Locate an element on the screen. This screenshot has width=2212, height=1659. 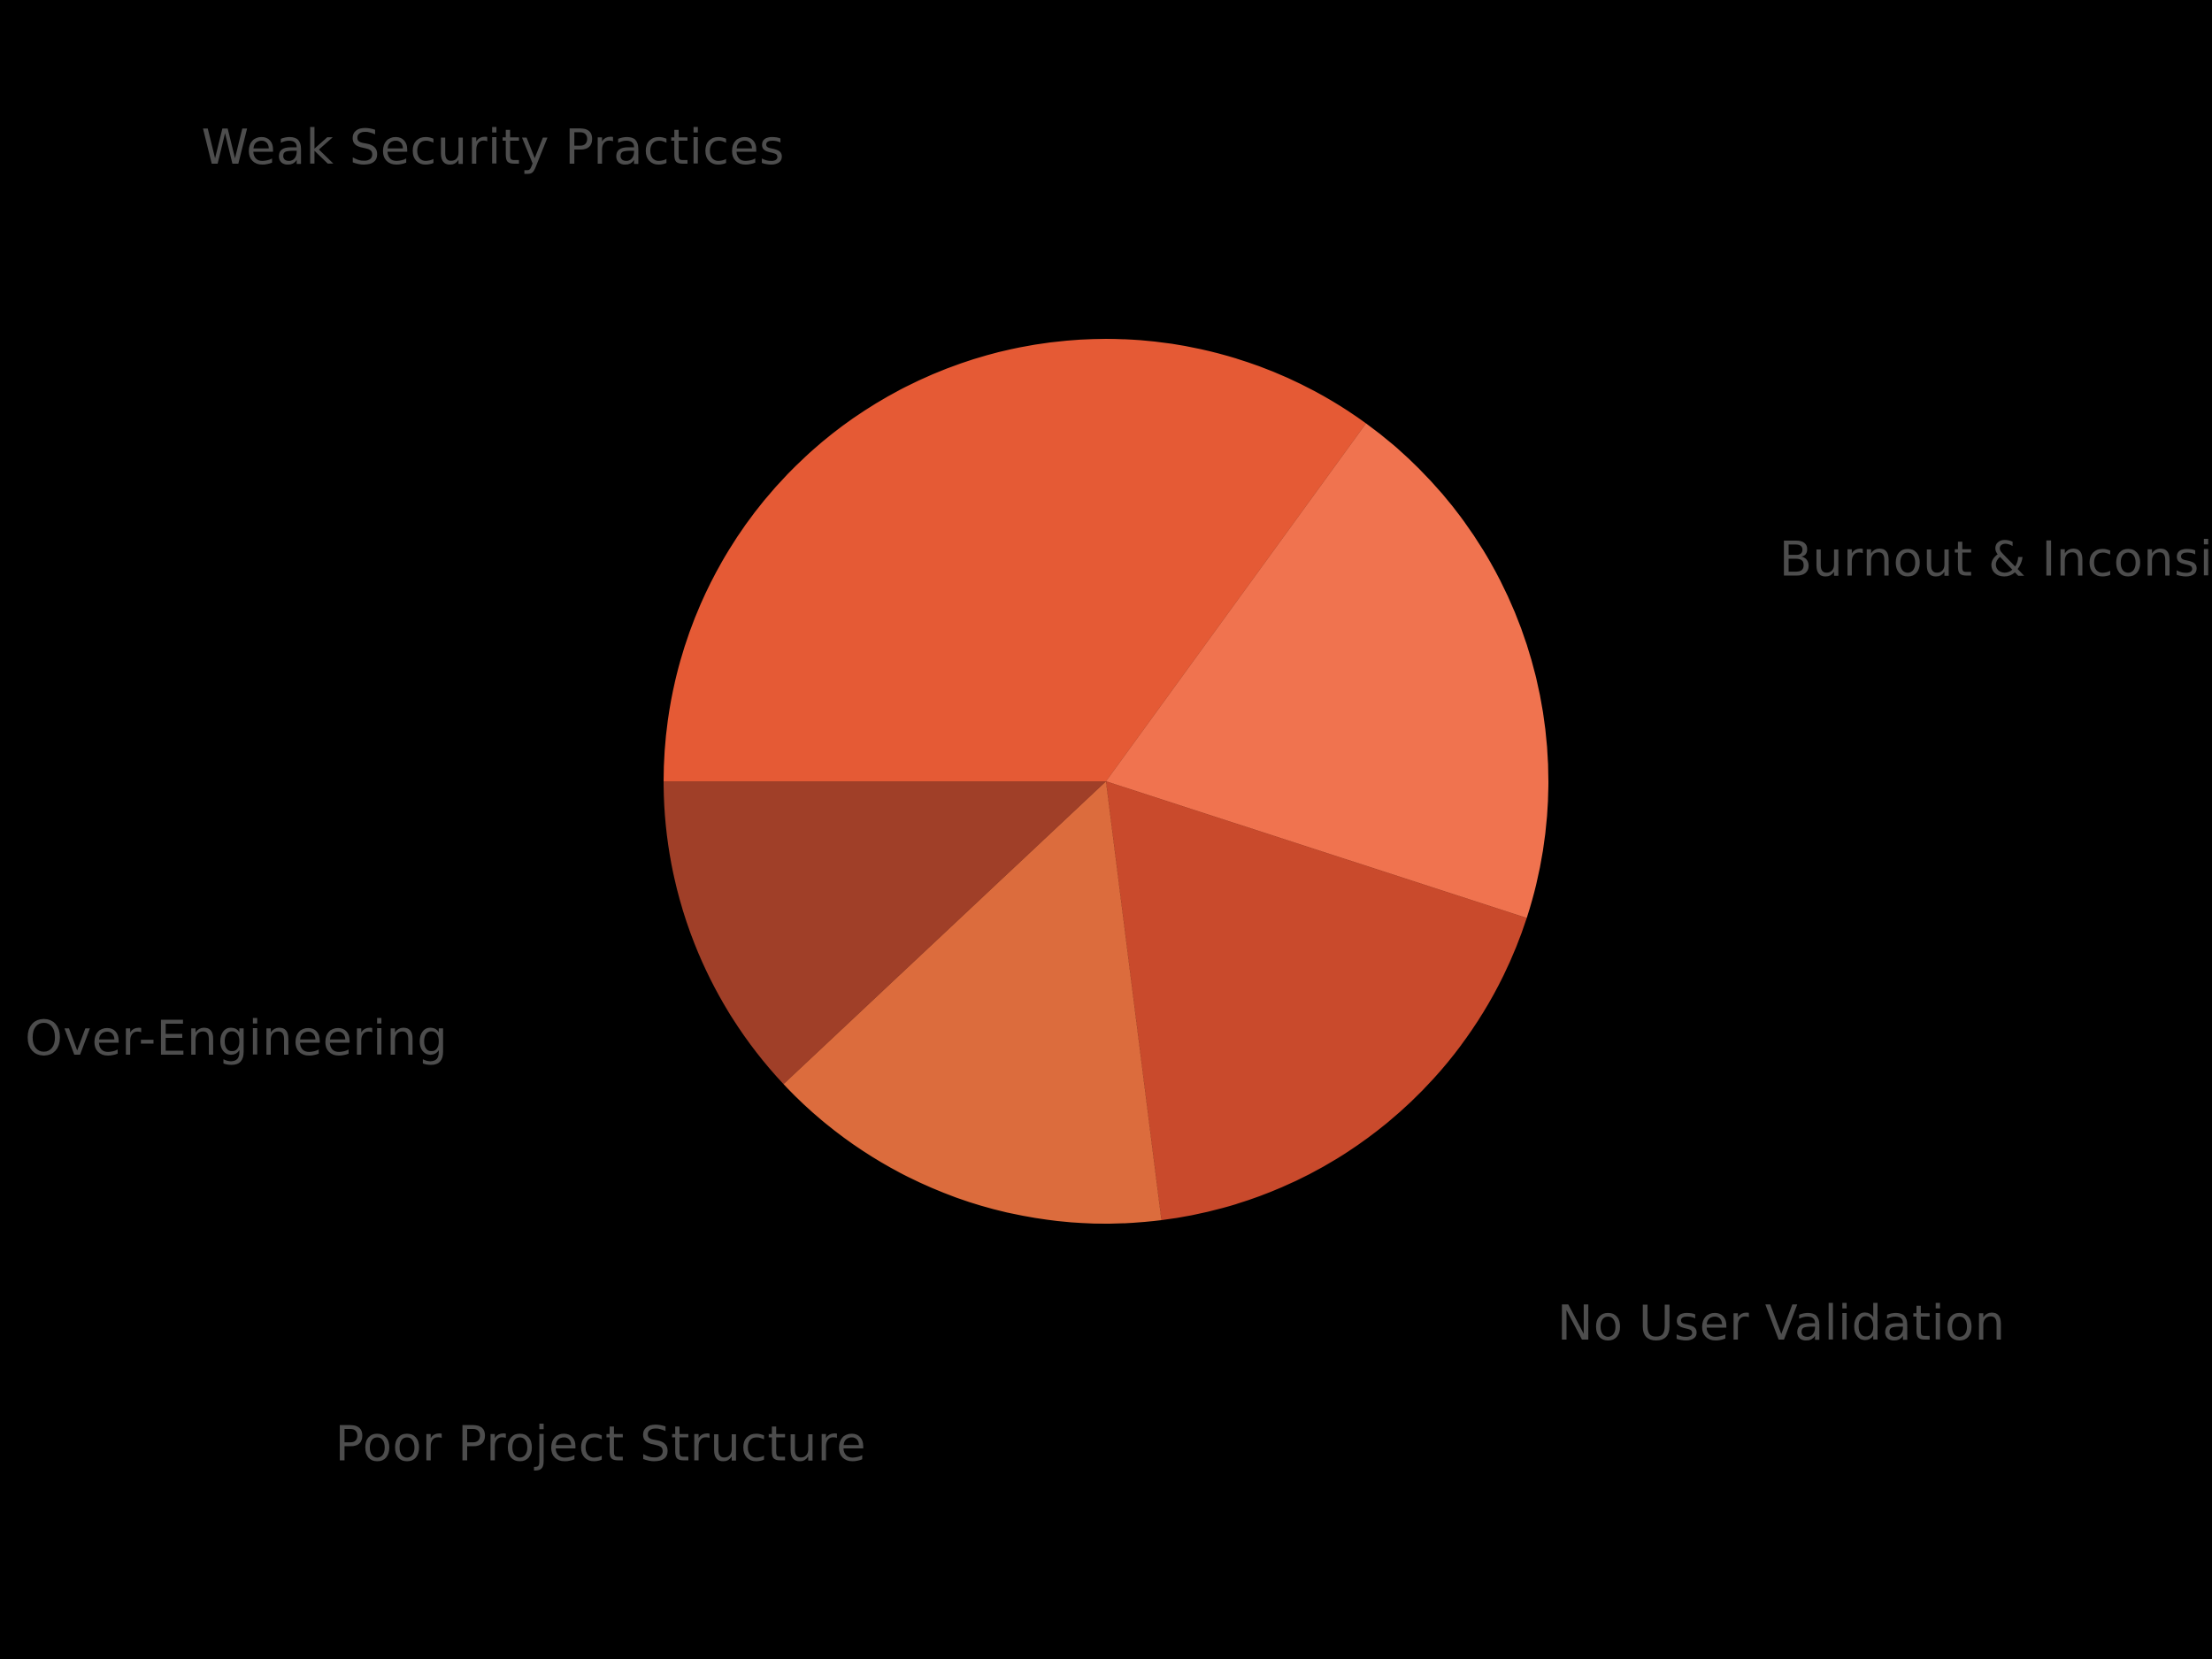
pie-label-no-user-validation: No User Validation is located at coordinates (1782, 1323).